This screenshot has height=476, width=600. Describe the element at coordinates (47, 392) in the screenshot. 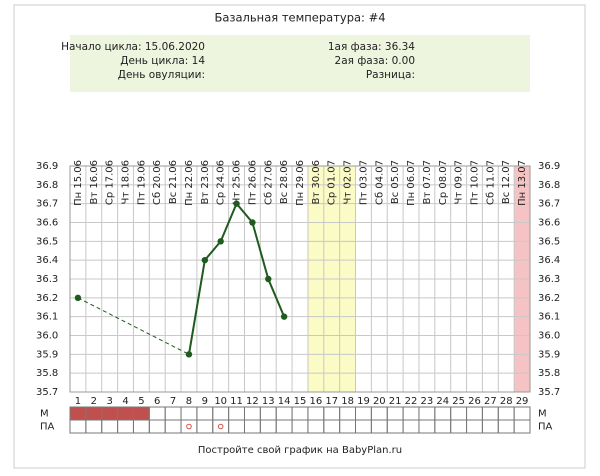

I see `y-tick-label: 35.7` at that location.